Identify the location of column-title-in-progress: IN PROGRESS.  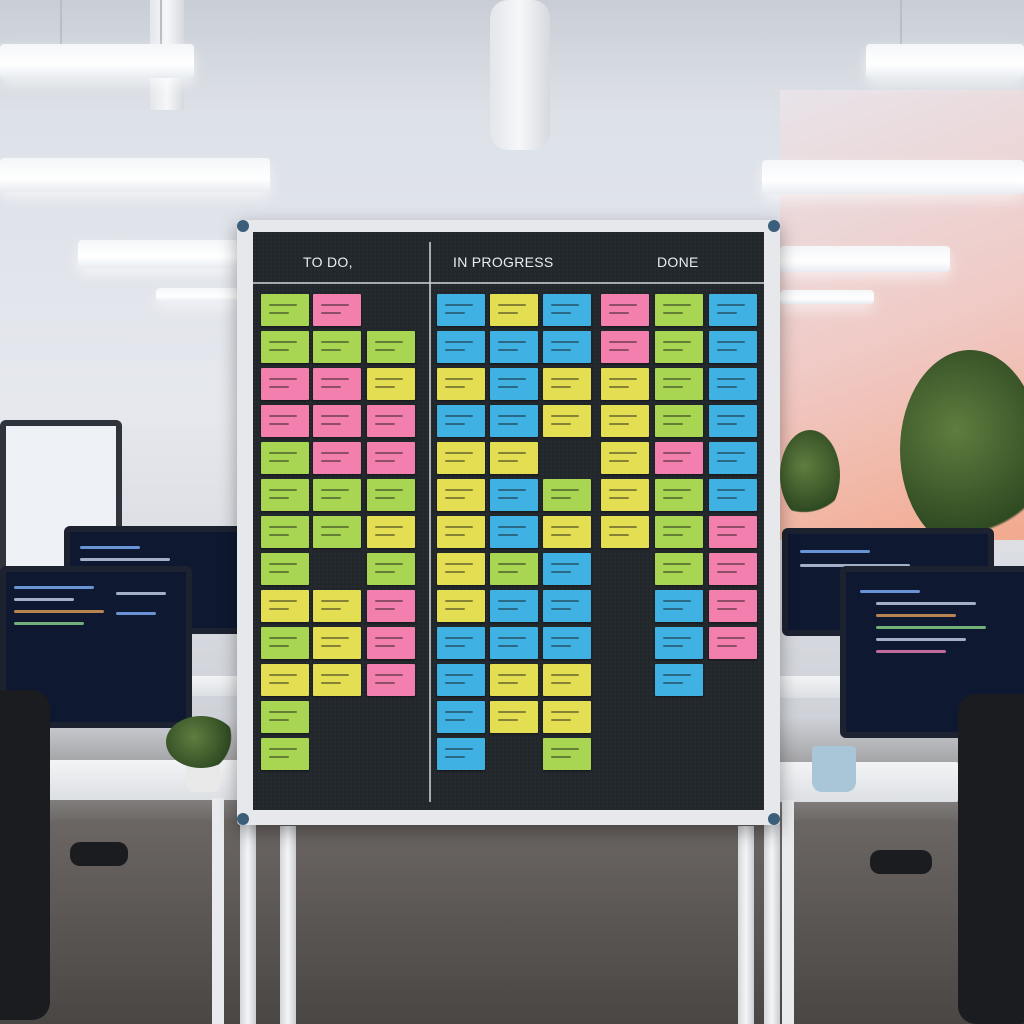
(503, 262).